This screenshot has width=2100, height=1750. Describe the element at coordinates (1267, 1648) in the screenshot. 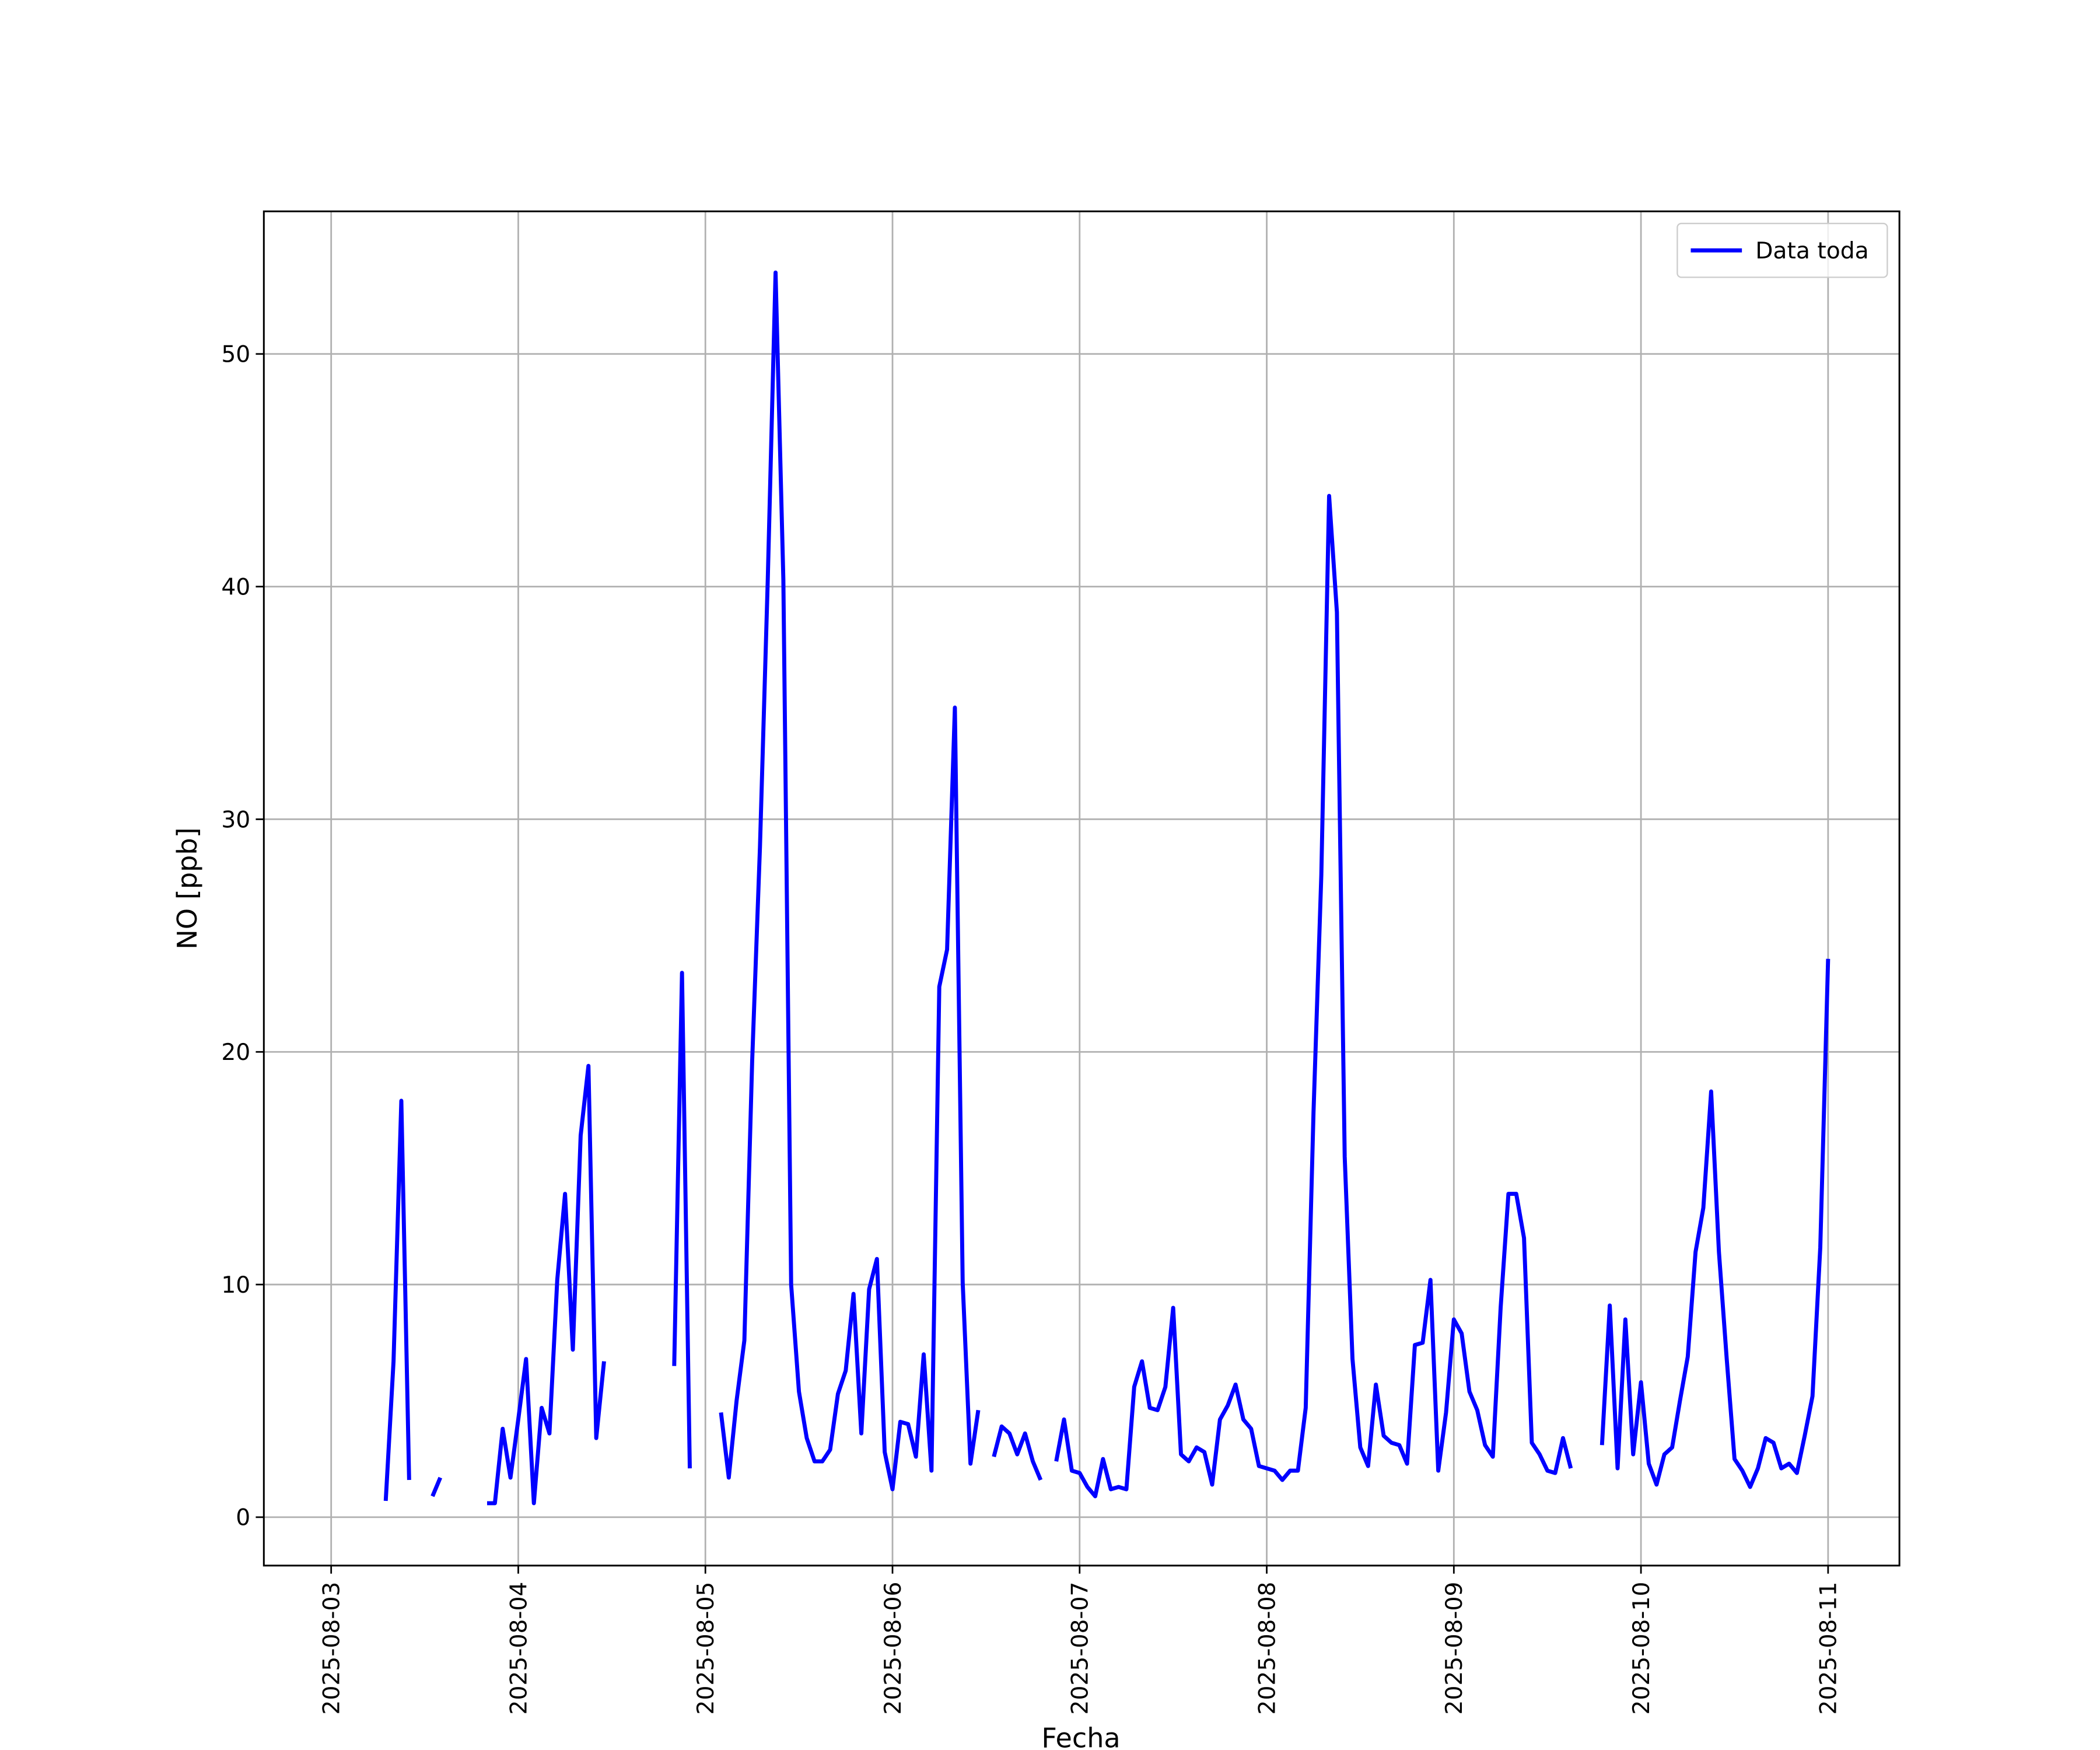

I see `x-tick-label: 2025-08-08` at that location.